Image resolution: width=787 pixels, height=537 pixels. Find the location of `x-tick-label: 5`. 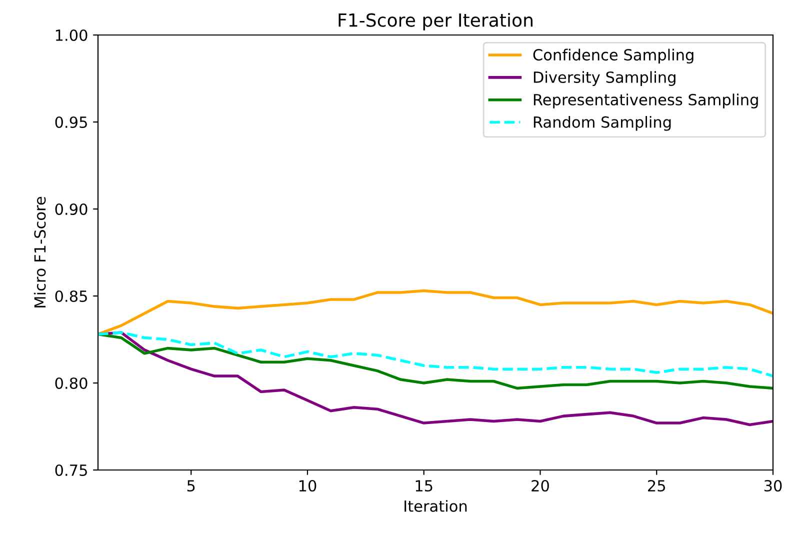

x-tick-label: 5 is located at coordinates (191, 486).